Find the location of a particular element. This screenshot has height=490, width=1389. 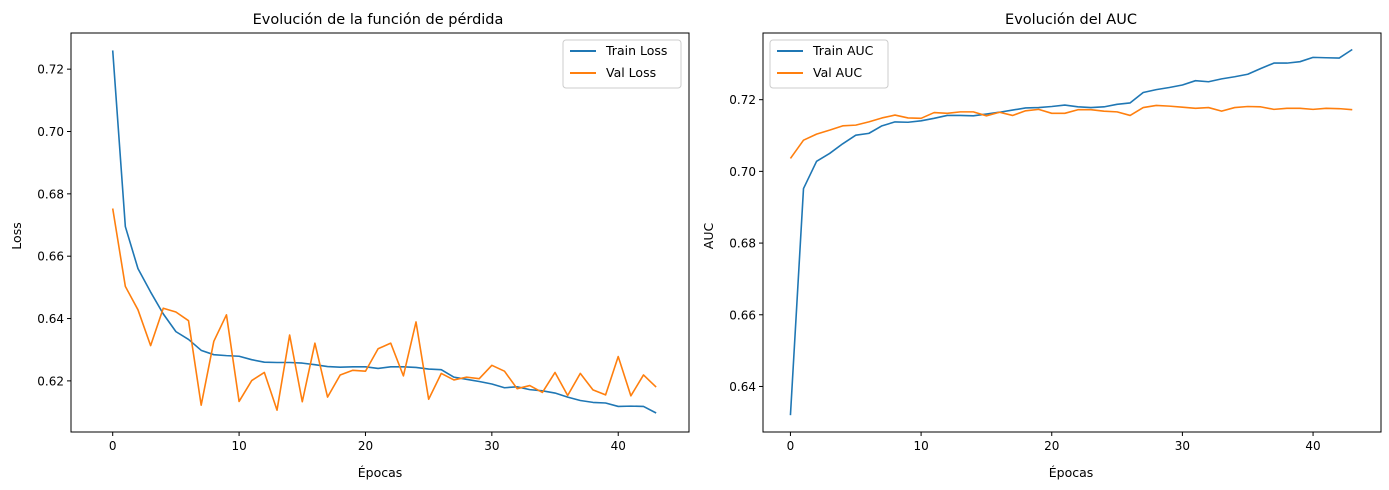

auc-y-tick-label: 0.70 is located at coordinates (742, 172).